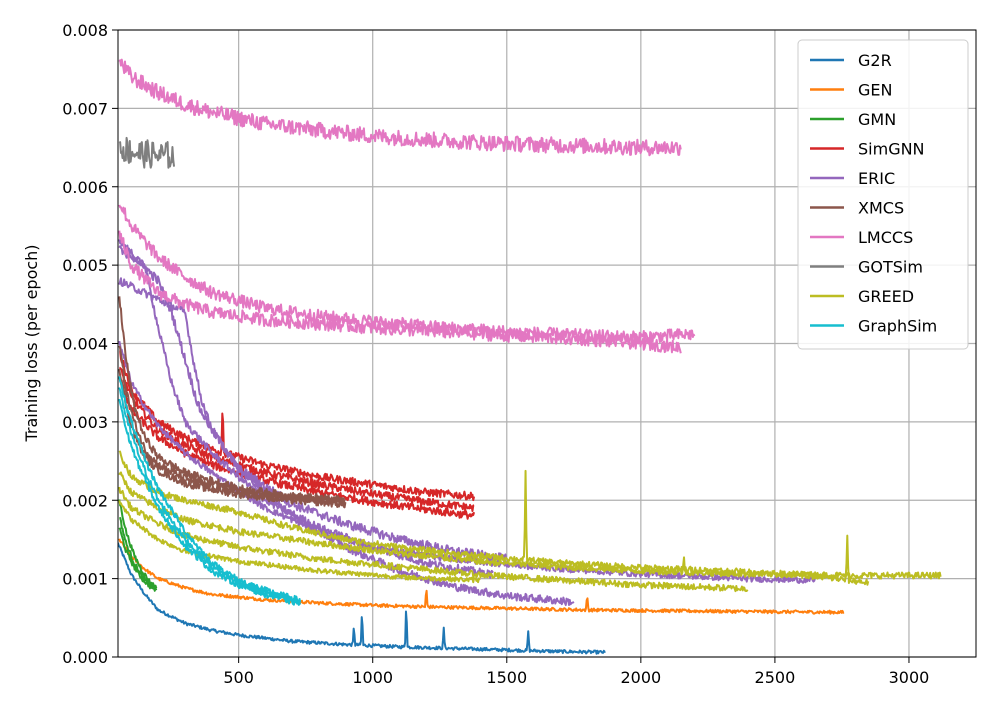 The width and height of the screenshot is (997, 712). I want to click on x-tick-label: 1500, so click(506, 677).